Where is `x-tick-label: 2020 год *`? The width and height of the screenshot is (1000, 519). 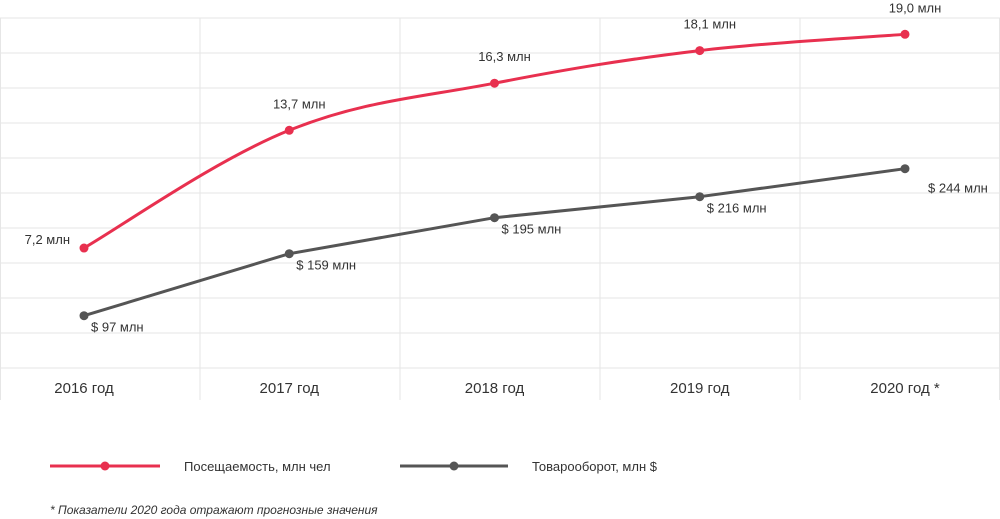 x-tick-label: 2020 год * is located at coordinates (905, 388).